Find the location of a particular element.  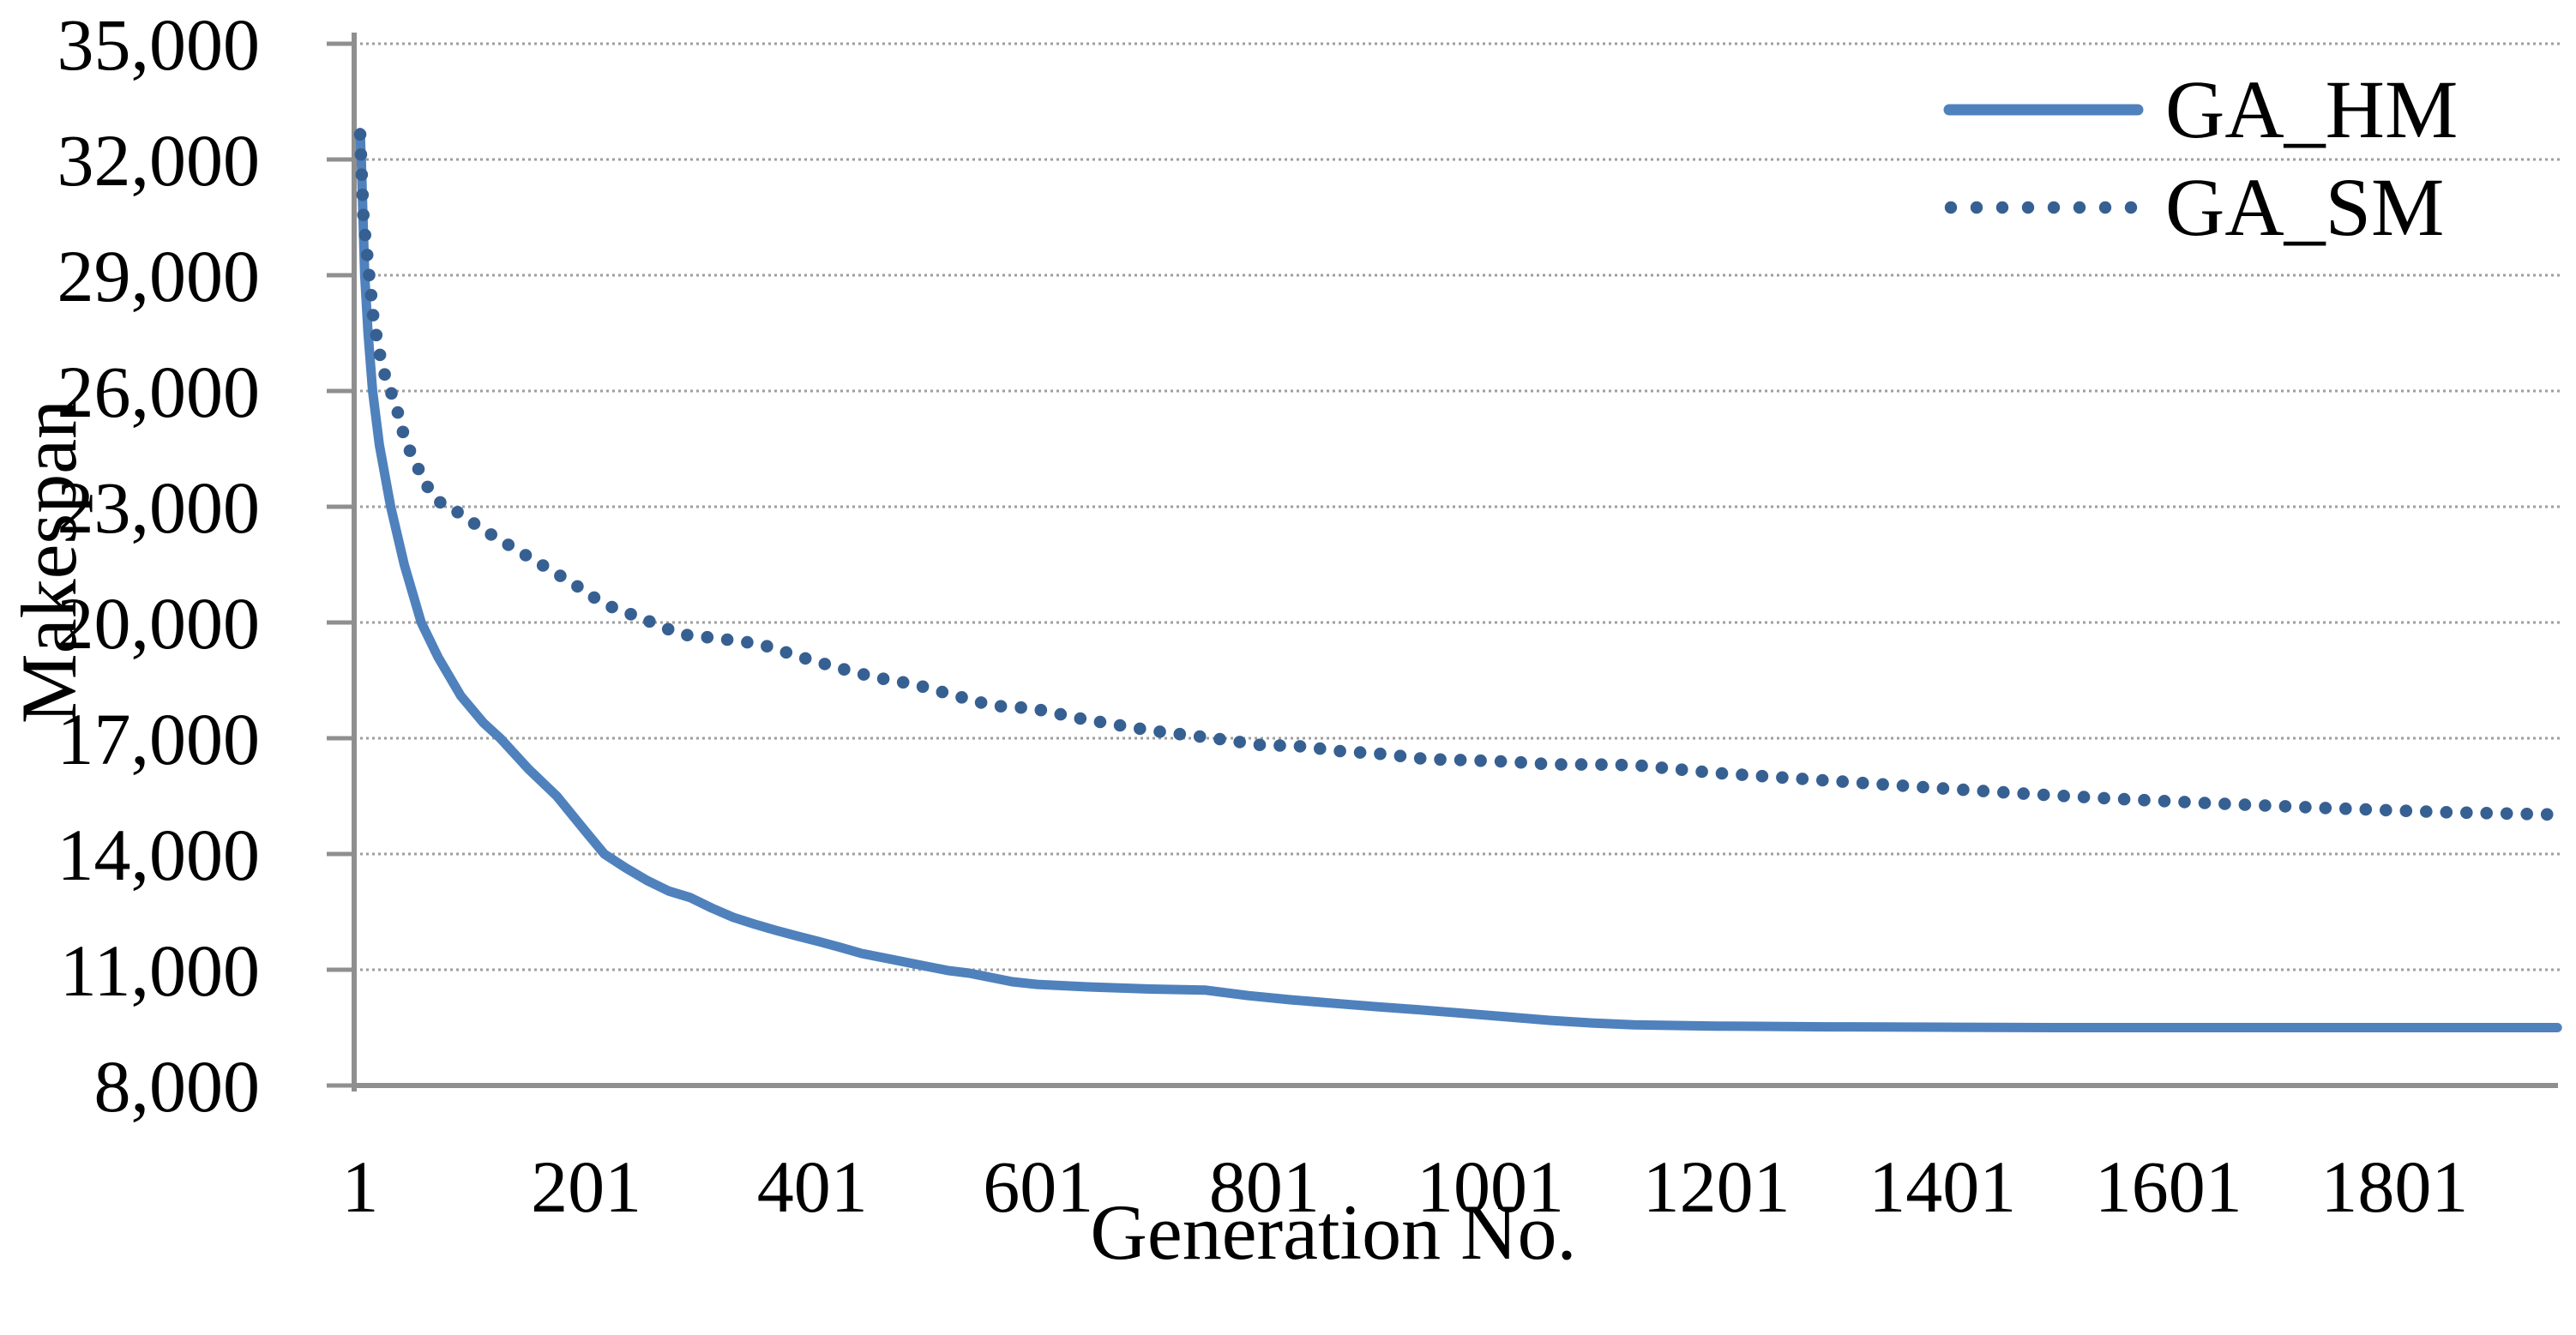

x-tick-label: 1001 is located at coordinates (1490, 1187).